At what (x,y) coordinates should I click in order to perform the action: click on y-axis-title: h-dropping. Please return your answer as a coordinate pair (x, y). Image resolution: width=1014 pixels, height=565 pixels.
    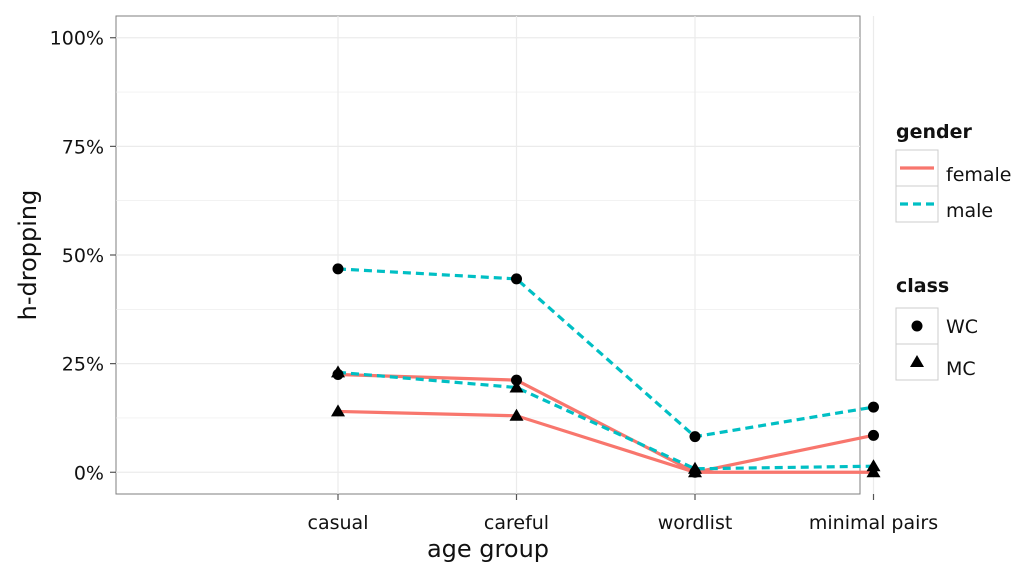
    Looking at the image, I should click on (28, 255).